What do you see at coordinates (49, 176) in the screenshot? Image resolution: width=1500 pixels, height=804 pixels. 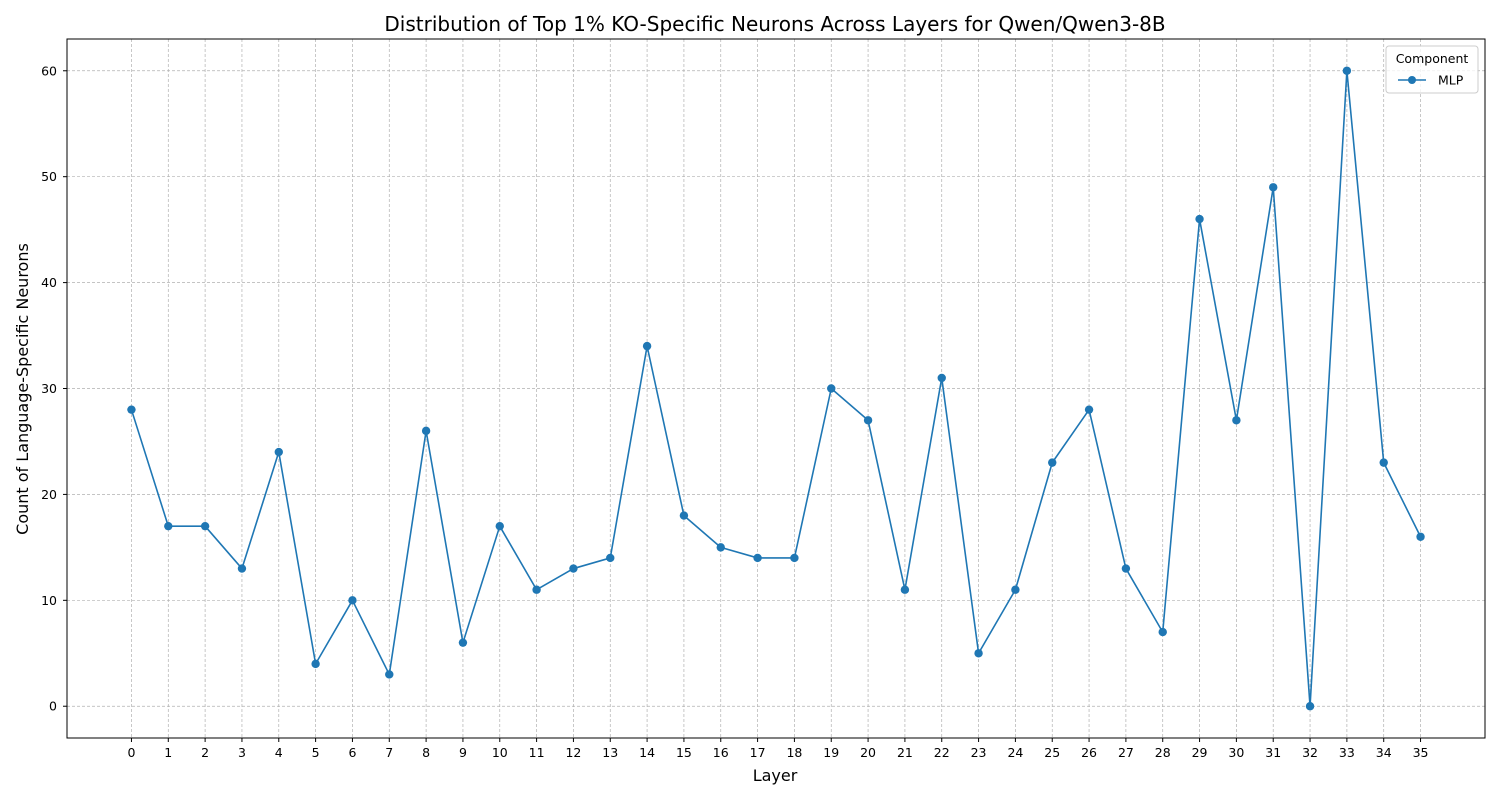 I see `y-tick-label: 50` at bounding box center [49, 176].